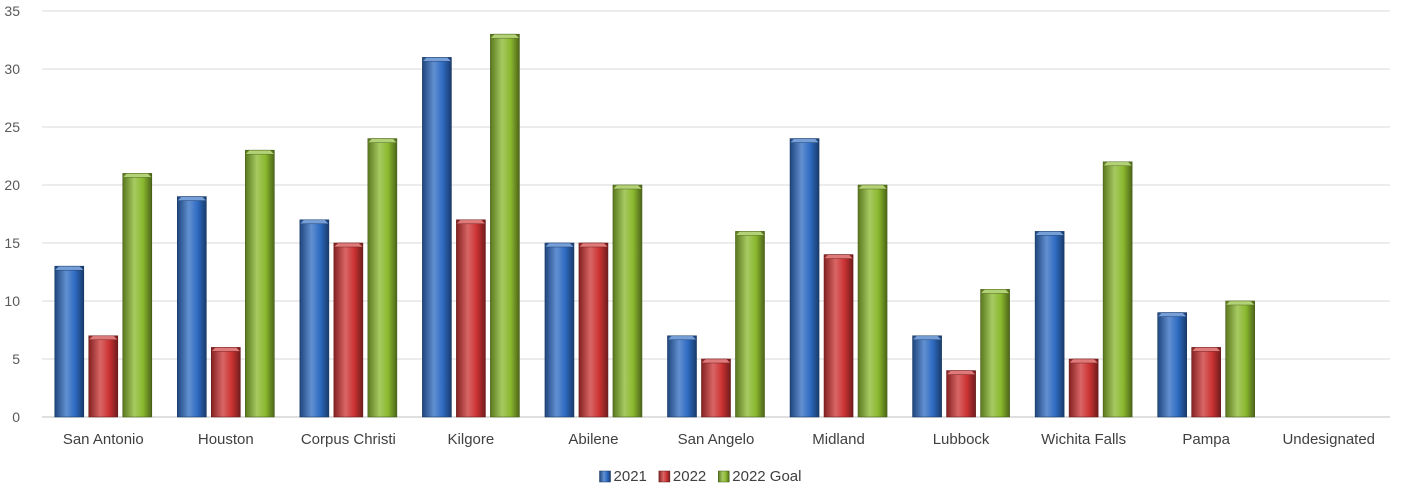 Image resolution: width=1401 pixels, height=500 pixels. I want to click on x-tick-label: Wichita Falls, so click(1083, 439).